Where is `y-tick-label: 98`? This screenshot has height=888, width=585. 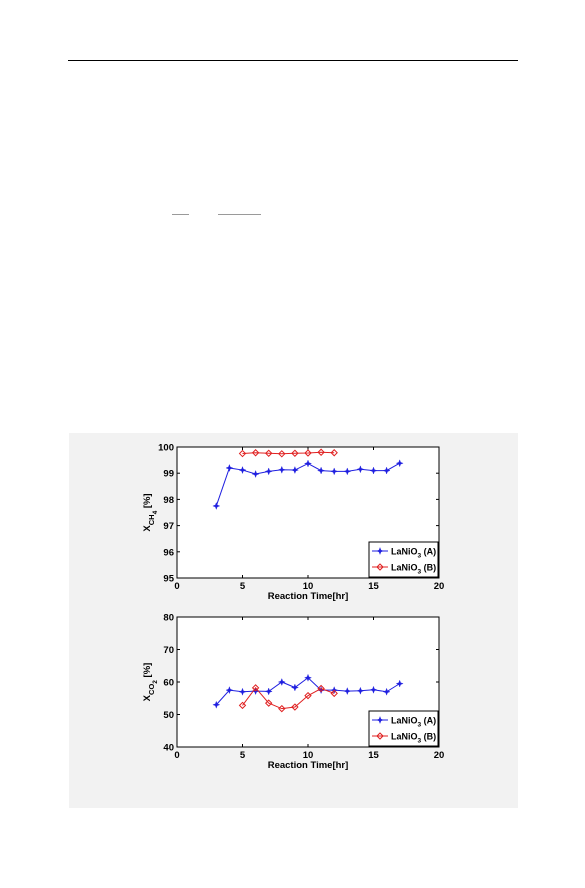
y-tick-label: 98 is located at coordinates (168, 500).